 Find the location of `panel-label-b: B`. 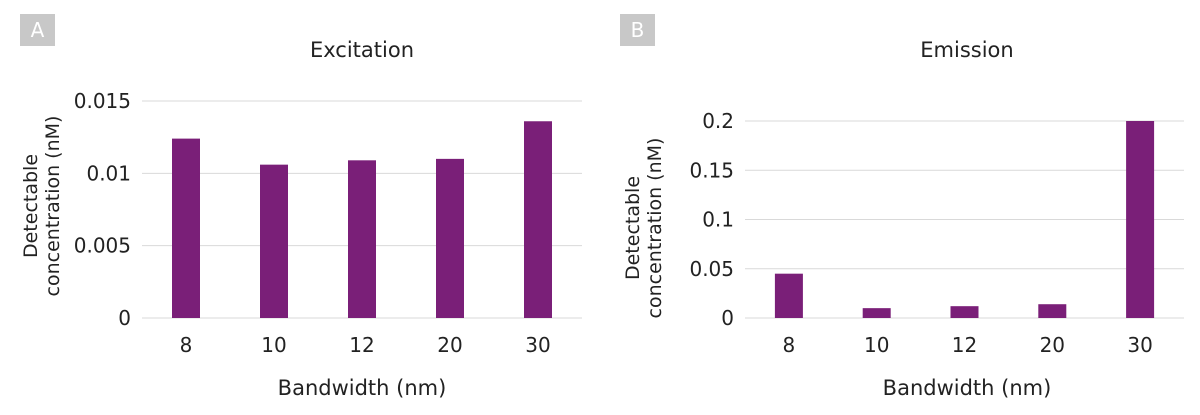

panel-label-b: B is located at coordinates (637, 30).